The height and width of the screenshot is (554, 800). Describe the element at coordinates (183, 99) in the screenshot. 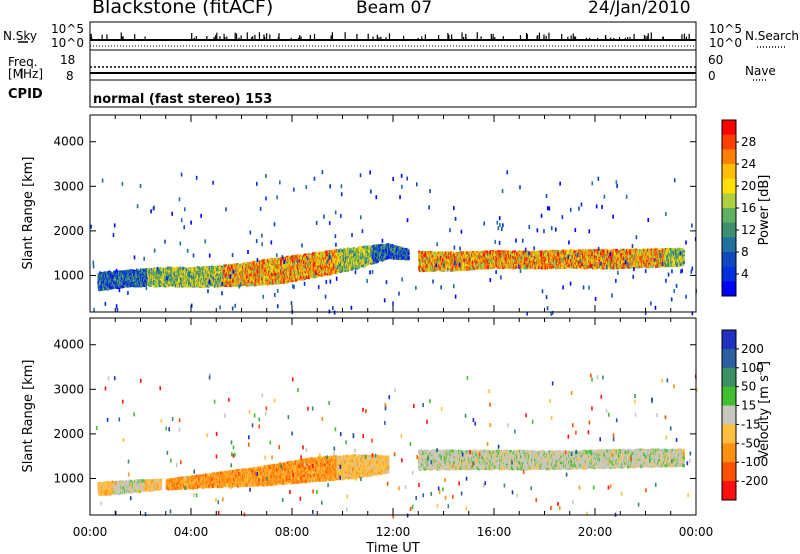

I see `cpid-text: normal (fast stereo) 153` at that location.